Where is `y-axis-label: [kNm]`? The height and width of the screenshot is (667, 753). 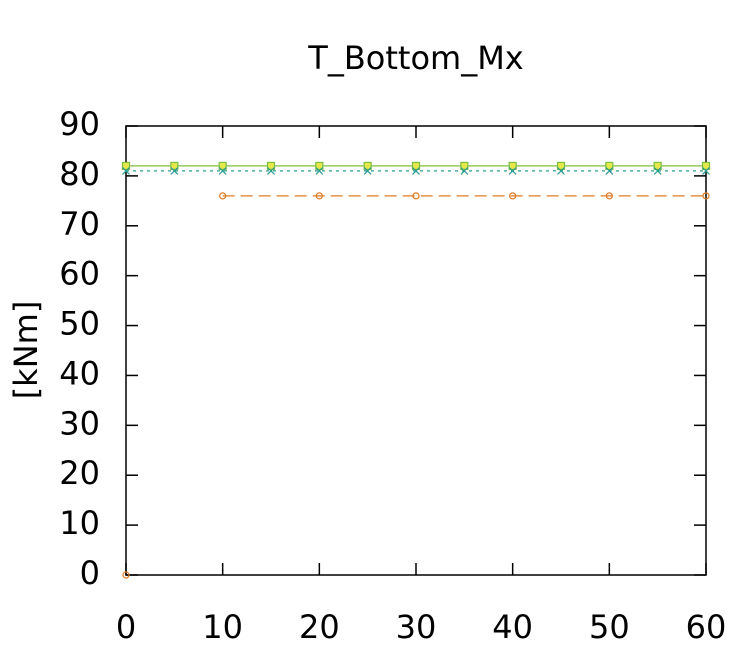
y-axis-label: [kNm] is located at coordinates (26, 350).